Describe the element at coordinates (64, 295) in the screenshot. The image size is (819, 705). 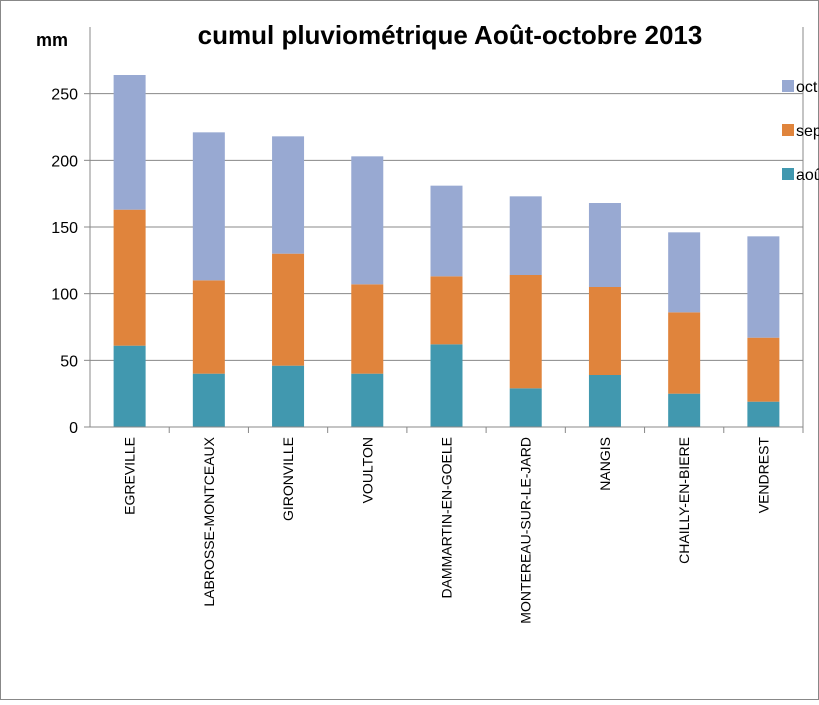
I see `y-tick-label: 100` at that location.